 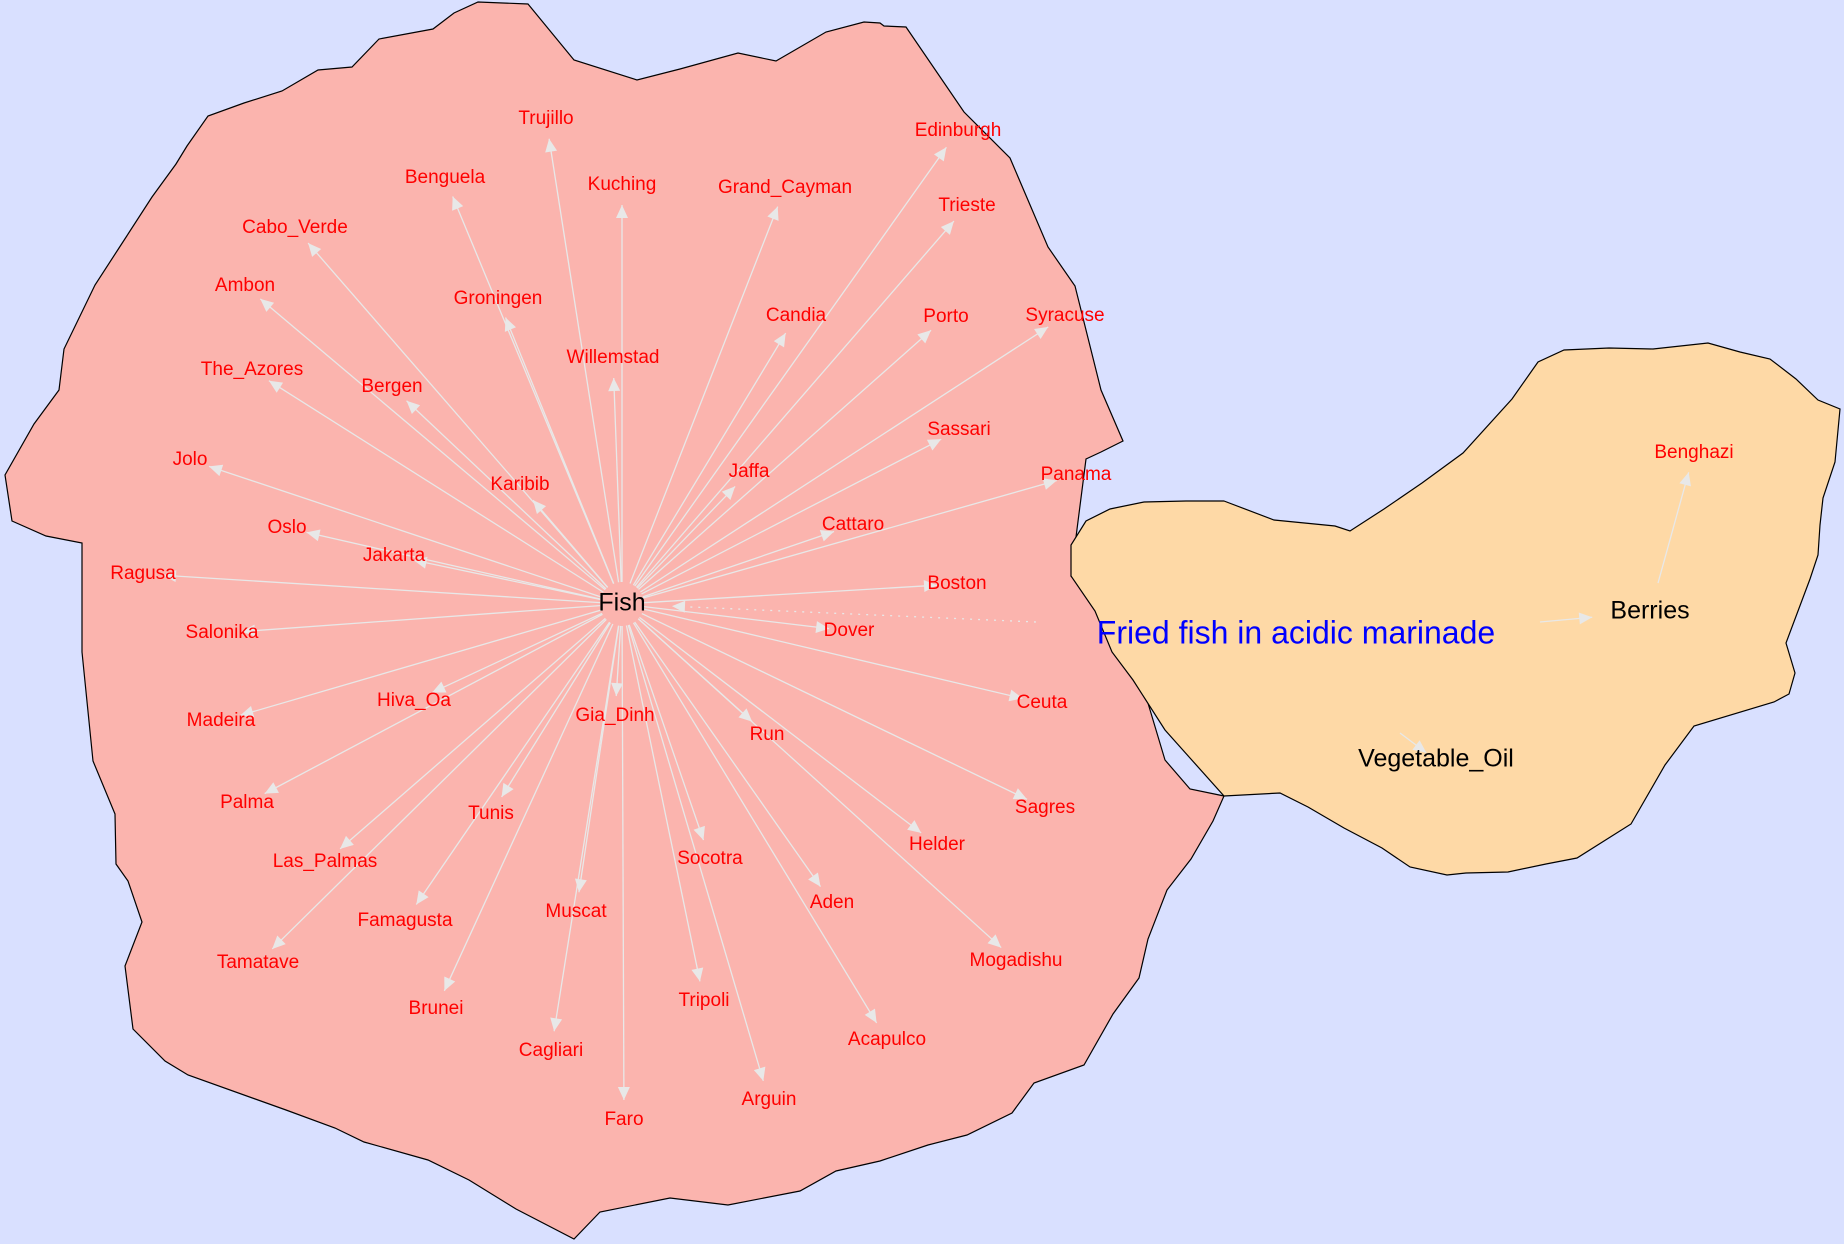 What do you see at coordinates (994, 941) in the screenshot?
I see `edge-fish-mogadishu-arrowhead` at bounding box center [994, 941].